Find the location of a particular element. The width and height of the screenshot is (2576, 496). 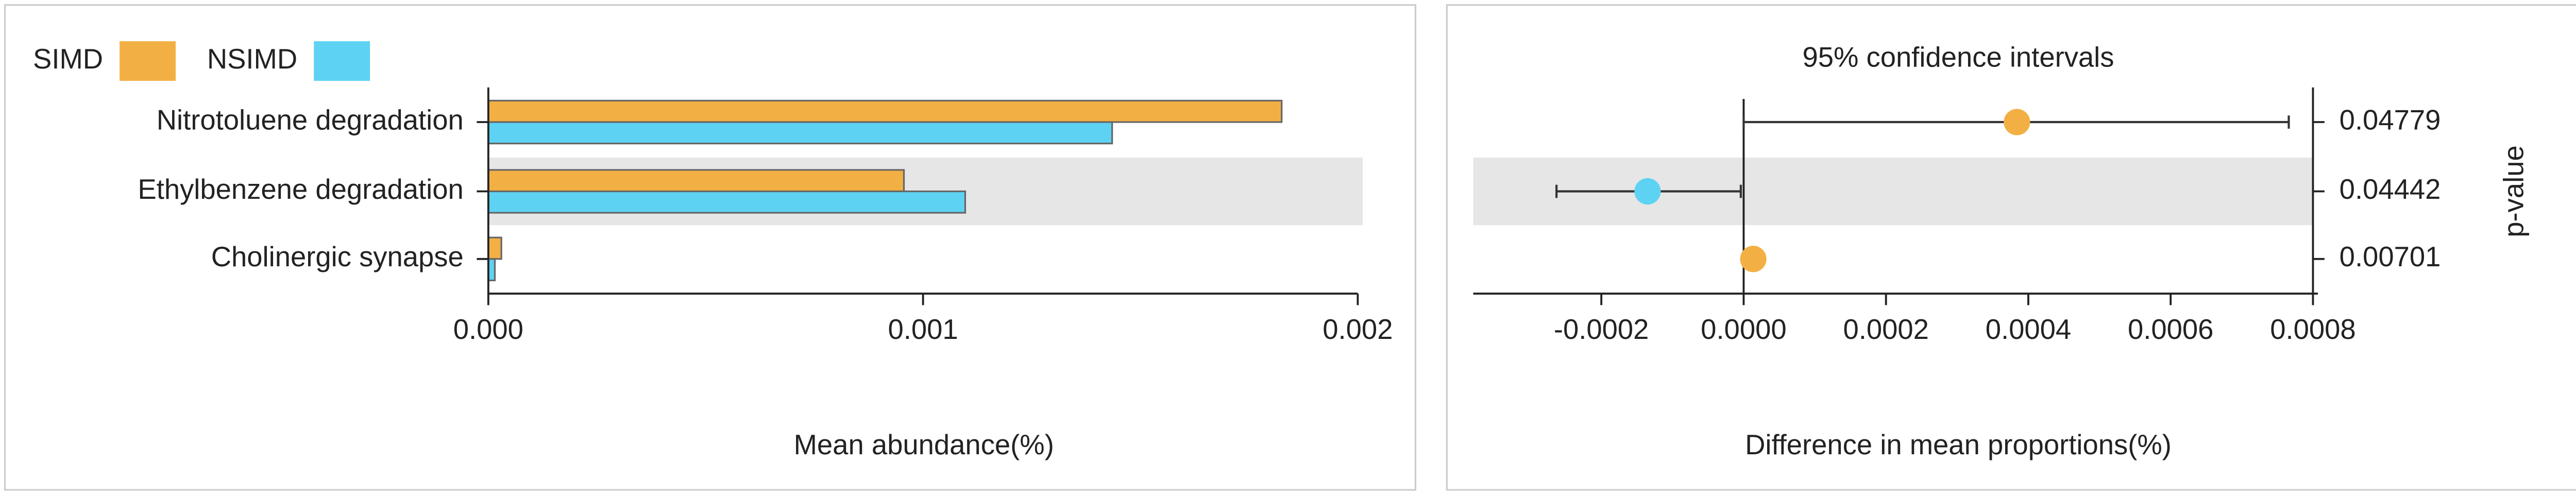

p-value-label: 0.04442 is located at coordinates (2390, 190).